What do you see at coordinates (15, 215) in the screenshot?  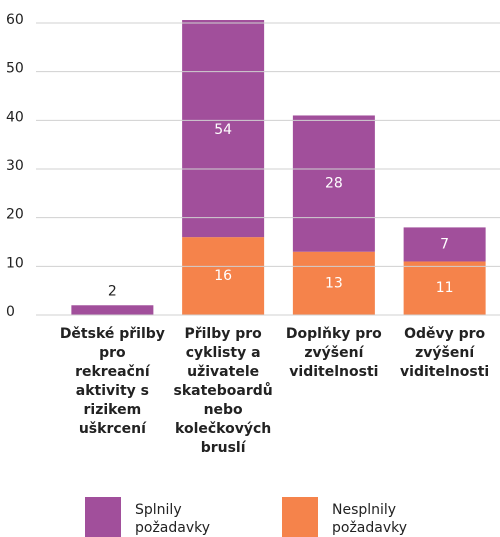 I see `y-tick-label: 20` at bounding box center [15, 215].